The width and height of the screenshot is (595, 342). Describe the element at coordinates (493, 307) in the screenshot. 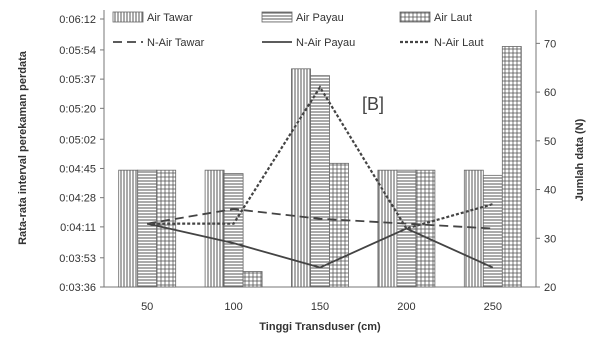

I see `x-tick-label: 250` at that location.